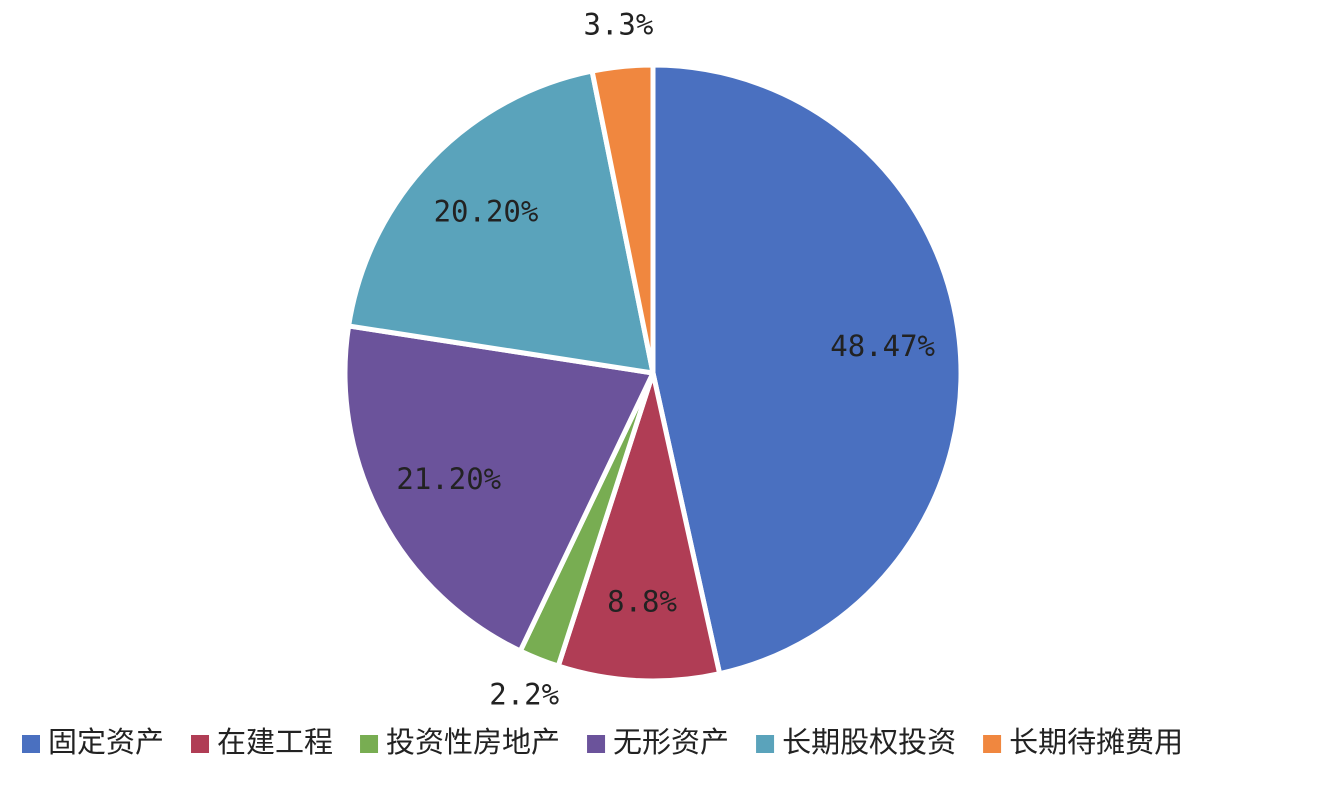 The width and height of the screenshot is (1341, 789). What do you see at coordinates (869, 742) in the screenshot?
I see `legend-label: 长期股权投资` at bounding box center [869, 742].